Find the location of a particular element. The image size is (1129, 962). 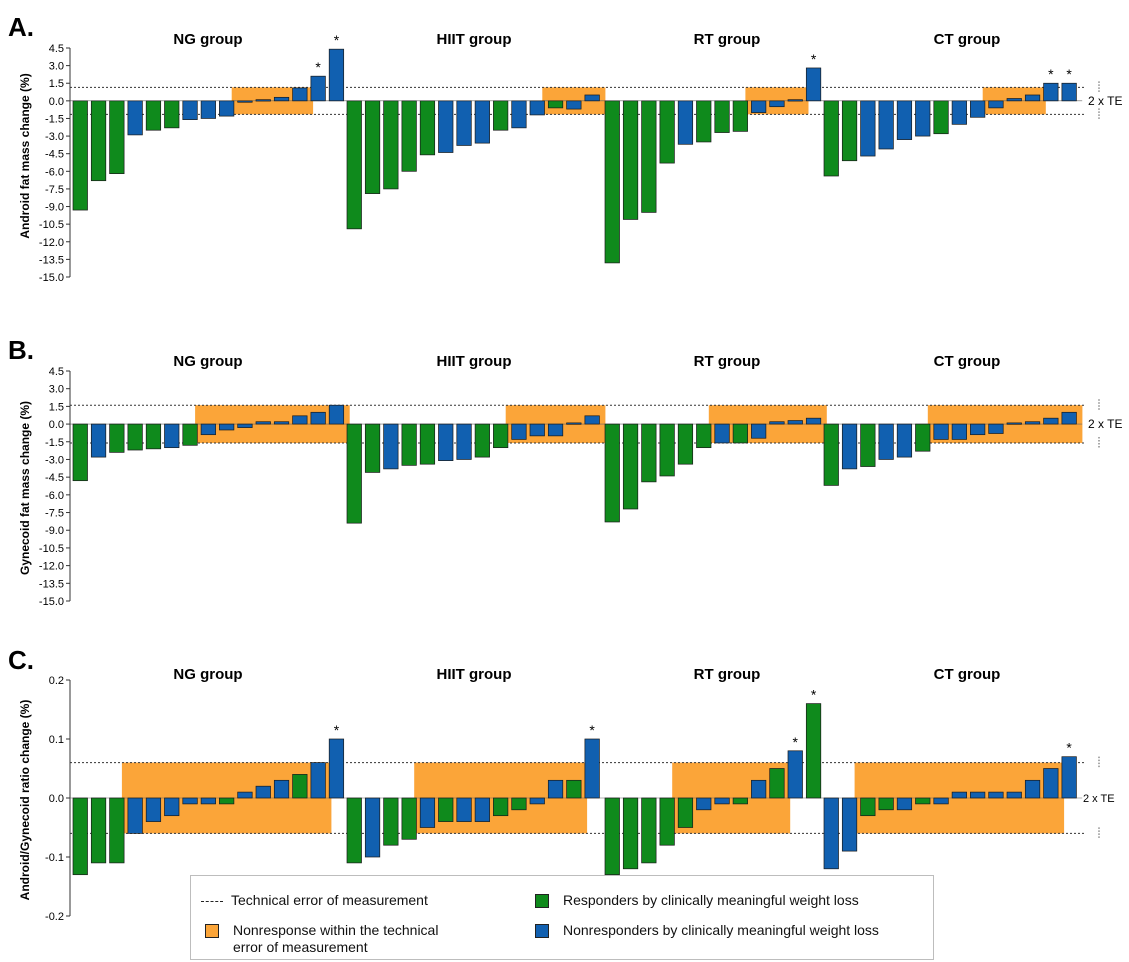

legend-label-nonresponse-line1: Nonresponse within the technical is located at coordinates (336, 930).